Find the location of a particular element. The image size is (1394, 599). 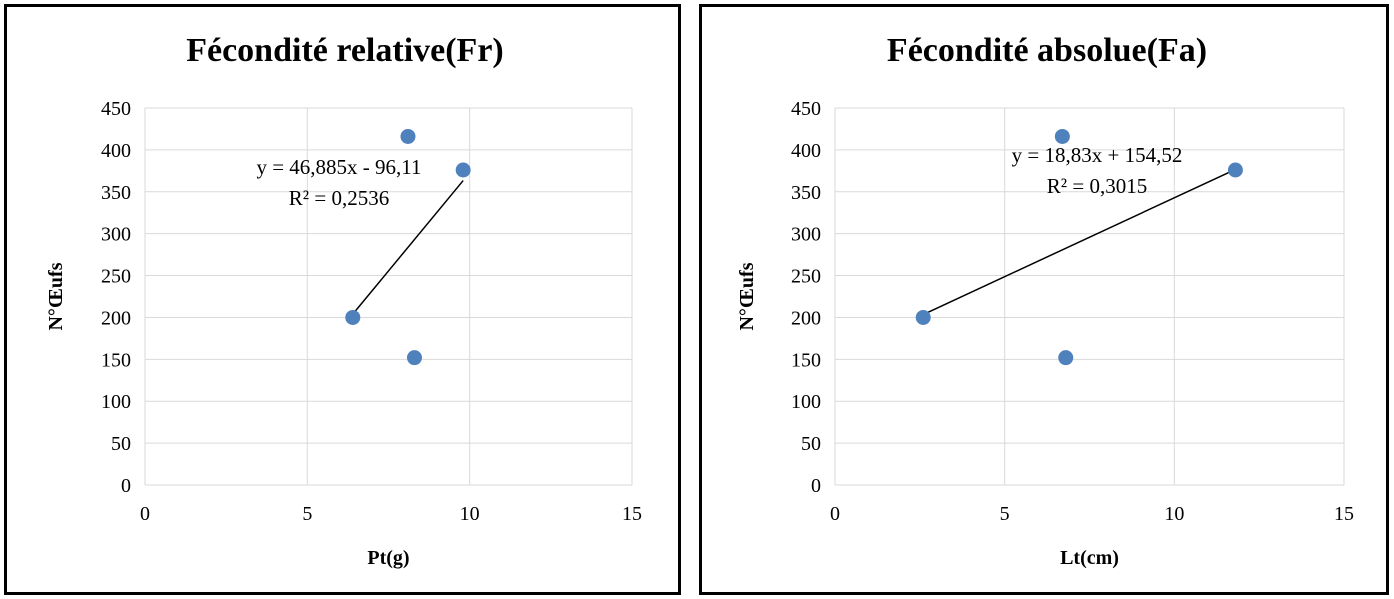

r-squared-label: R² = 0,3015 is located at coordinates (1097, 186).